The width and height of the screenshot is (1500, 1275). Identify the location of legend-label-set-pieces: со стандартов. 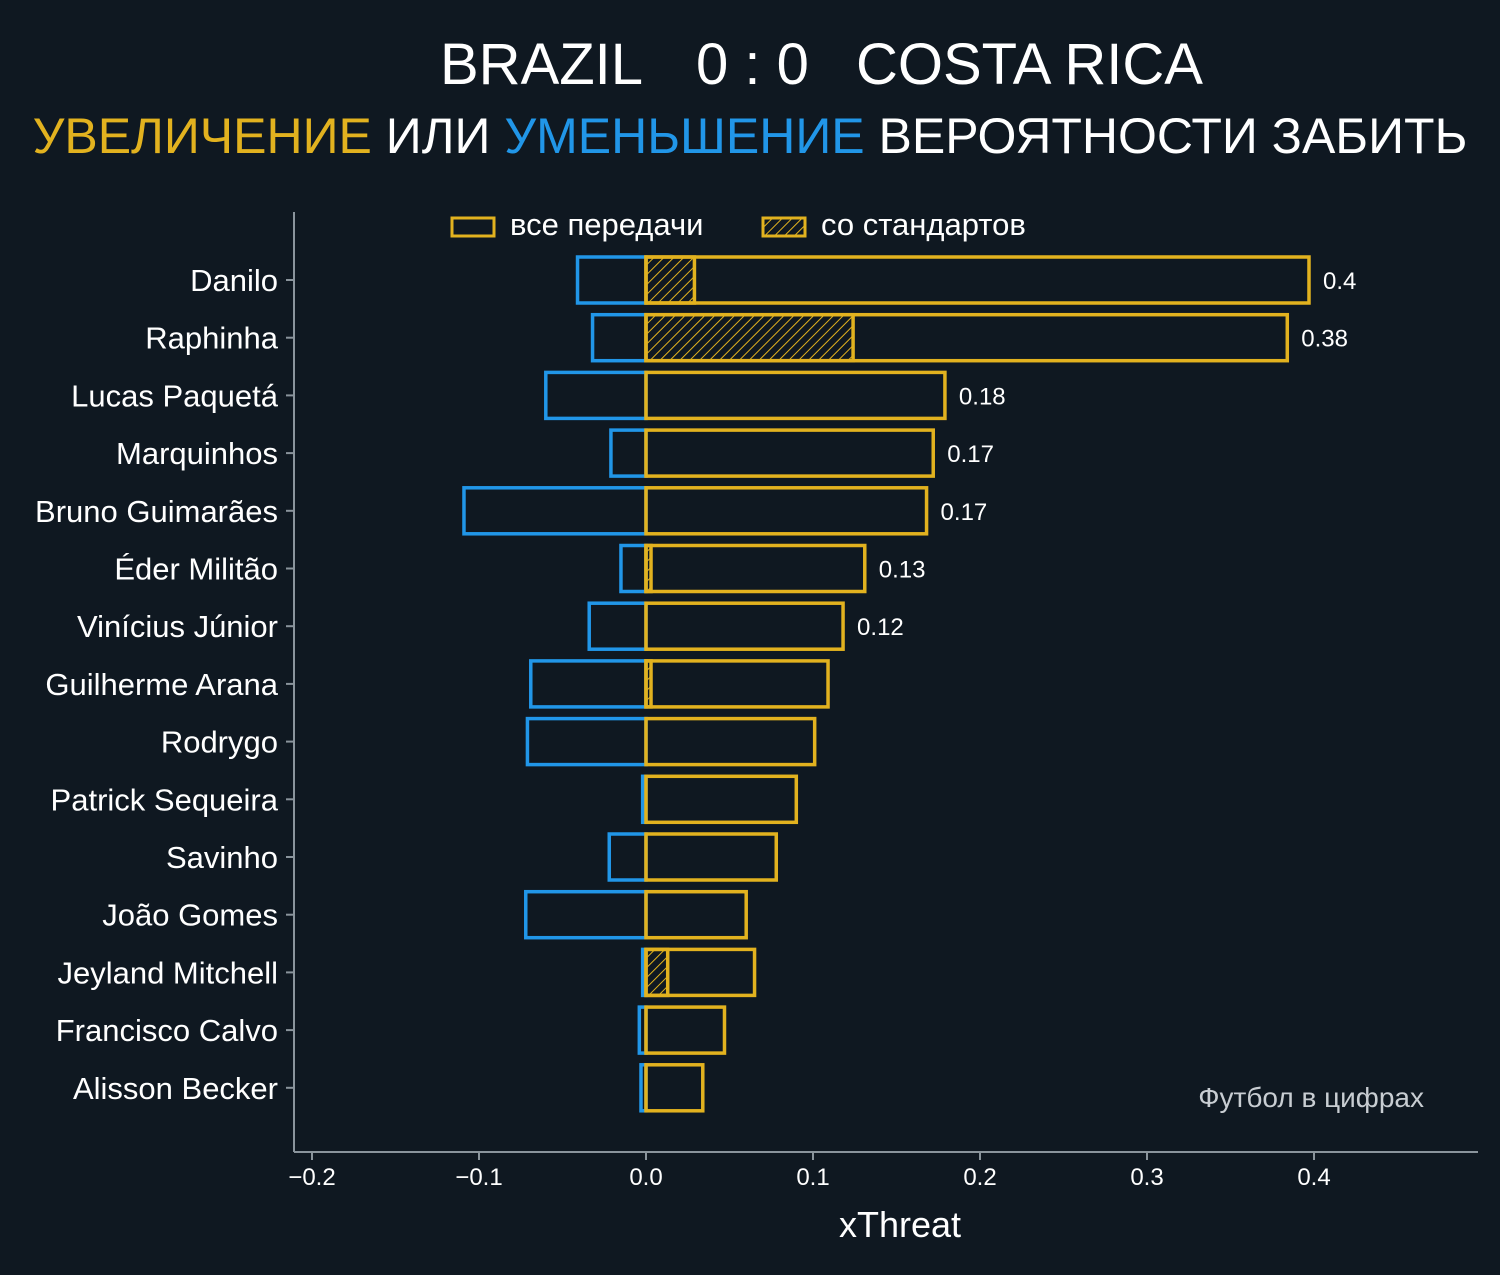
(923, 224).